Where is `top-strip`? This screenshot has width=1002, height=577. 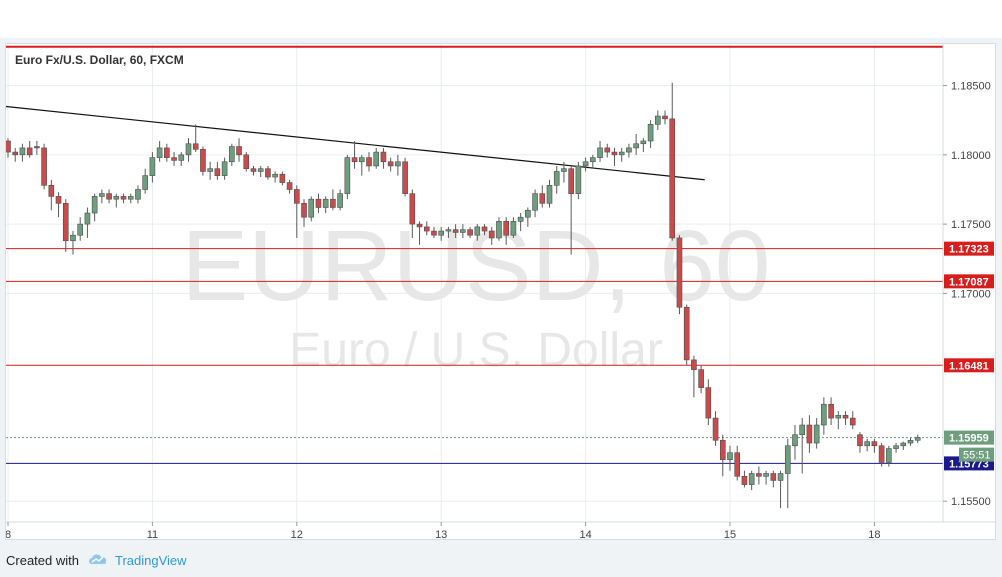
top-strip is located at coordinates (501, 19).